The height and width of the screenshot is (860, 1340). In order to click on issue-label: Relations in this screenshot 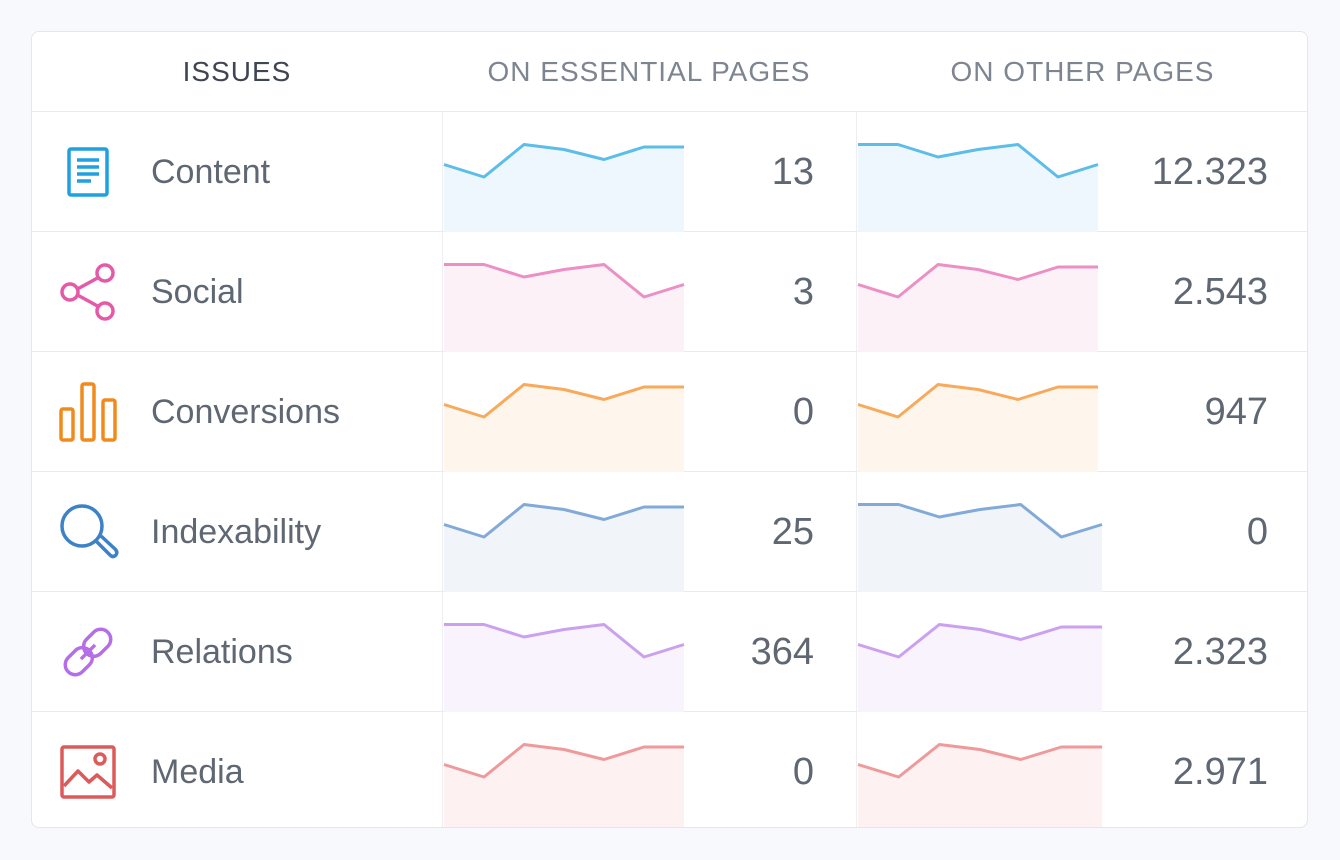, I will do `click(222, 652)`.